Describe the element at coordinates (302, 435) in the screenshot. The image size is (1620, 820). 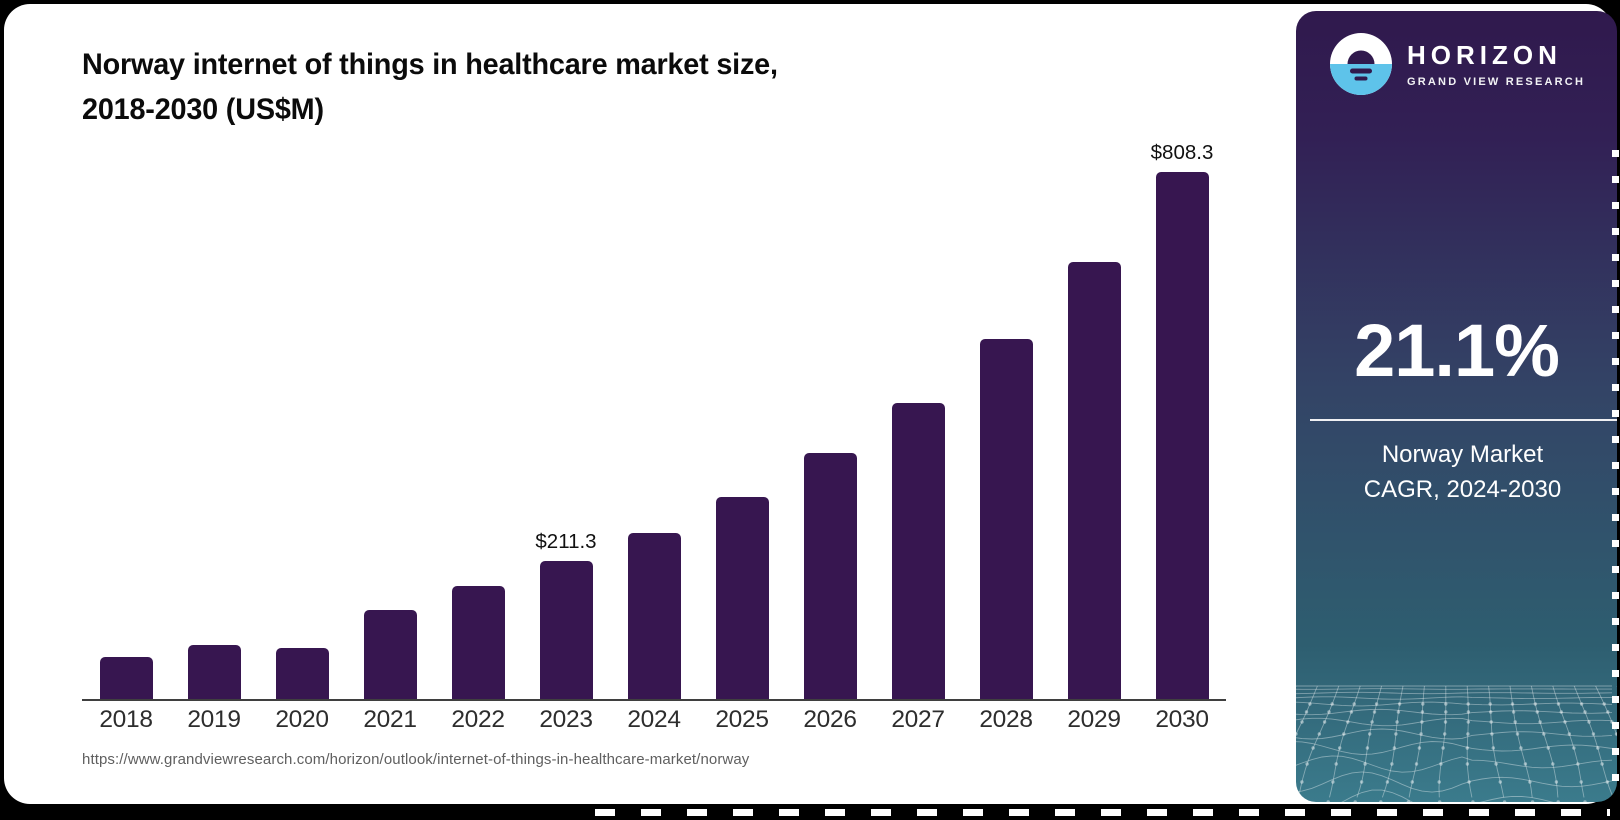
I see `bar-column-2020` at that location.